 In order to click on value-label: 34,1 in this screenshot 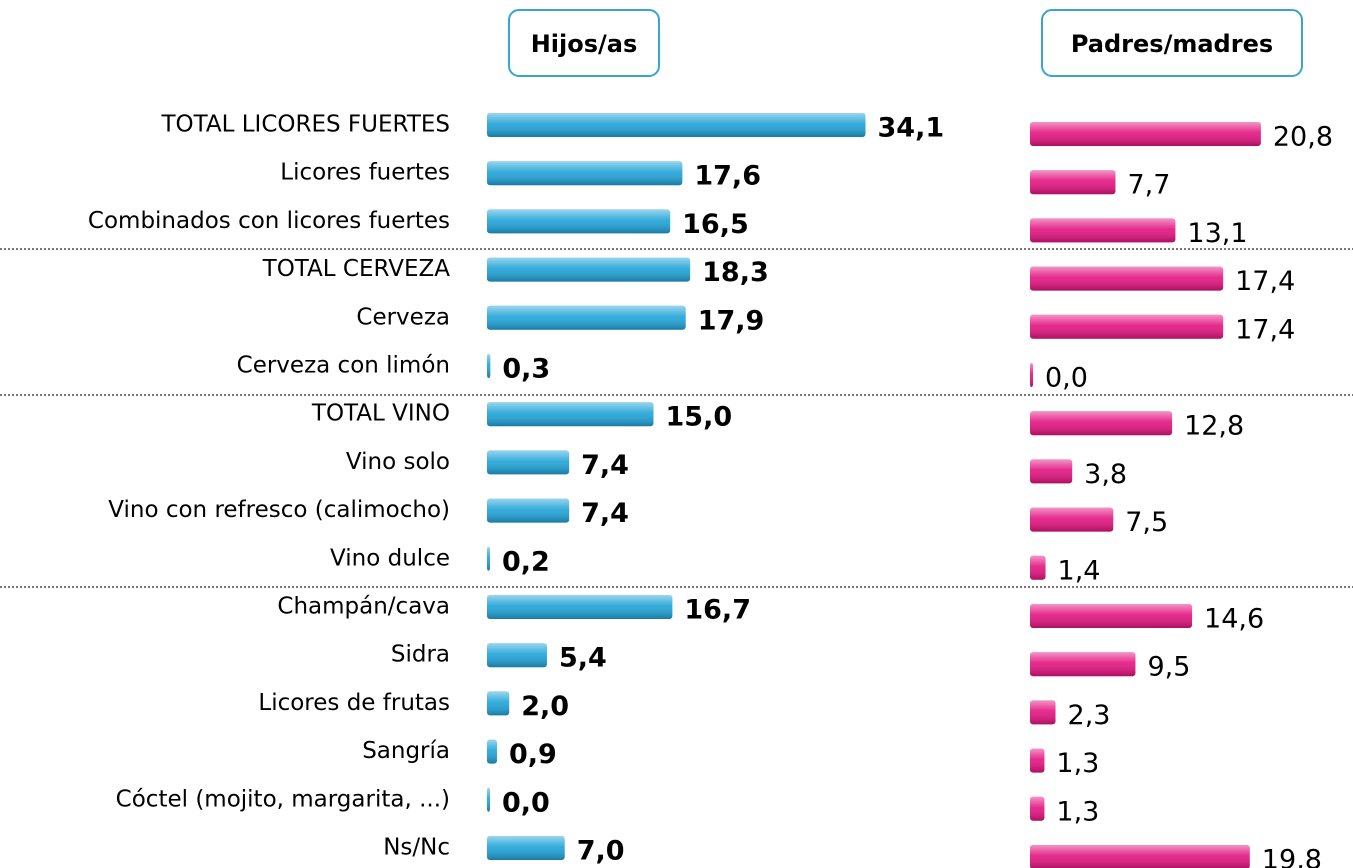, I will do `click(911, 128)`.